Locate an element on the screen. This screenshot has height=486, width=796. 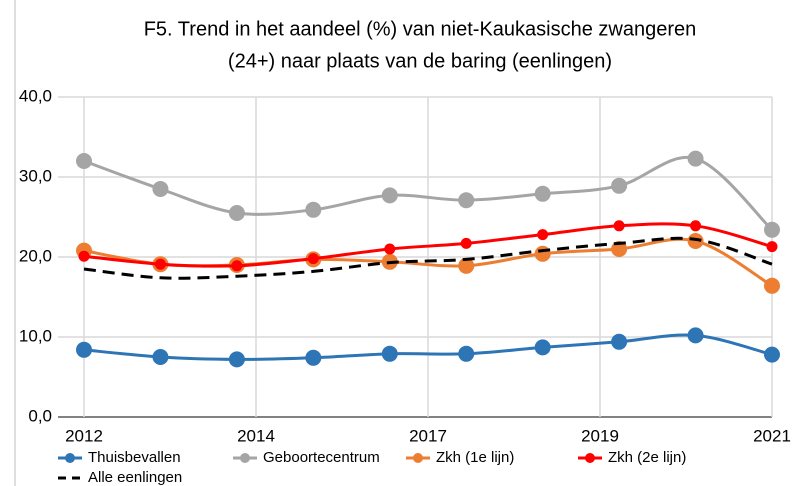
x-tick-label: 2017 is located at coordinates (428, 435).